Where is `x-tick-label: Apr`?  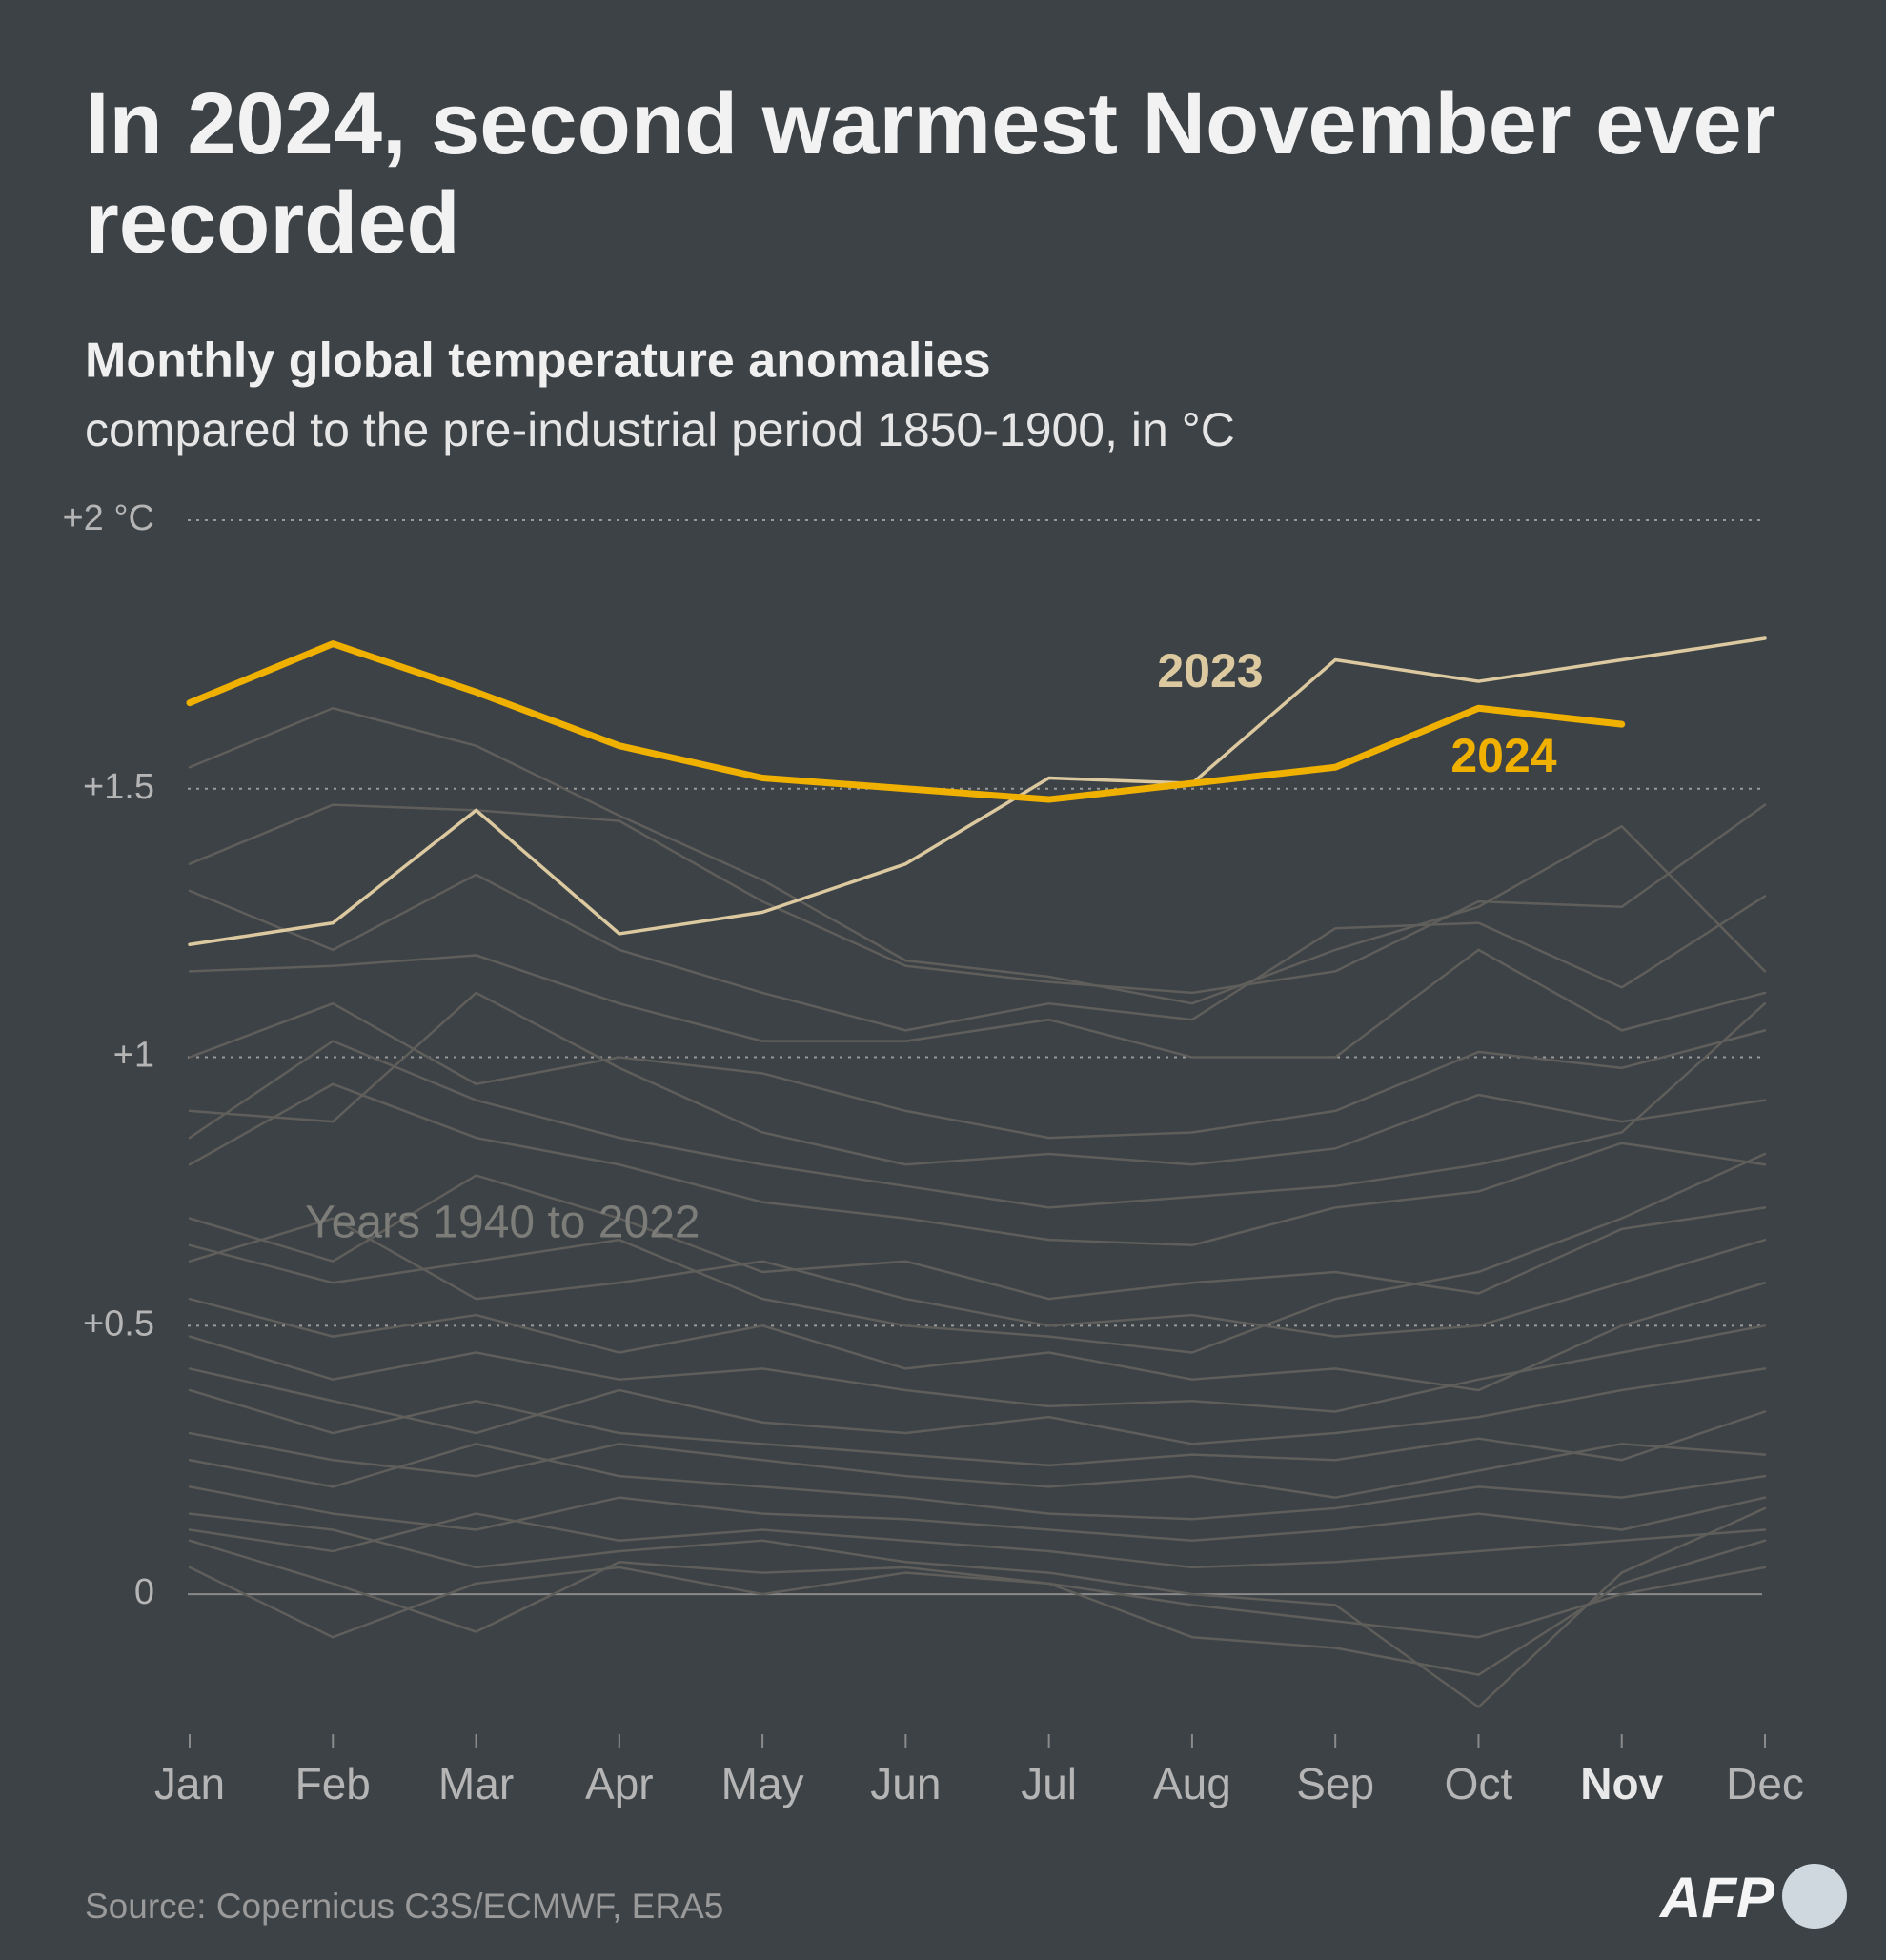 x-tick-label: Apr is located at coordinates (620, 1783).